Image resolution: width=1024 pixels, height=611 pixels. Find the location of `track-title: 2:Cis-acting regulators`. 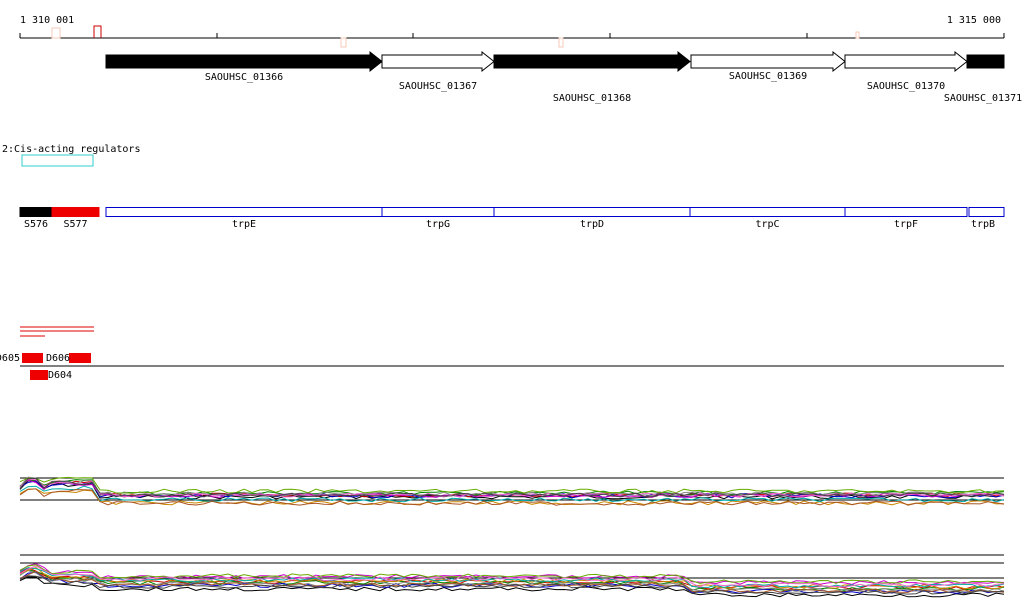

track-title: 2:Cis-acting regulators is located at coordinates (71, 149).